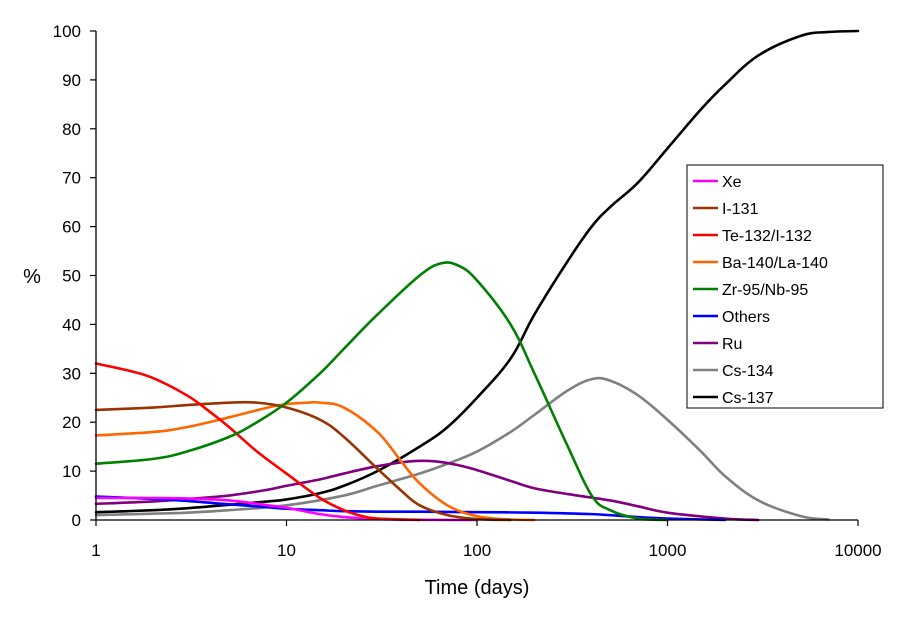 The image size is (911, 623). I want to click on series-line-ru, so click(427, 490).